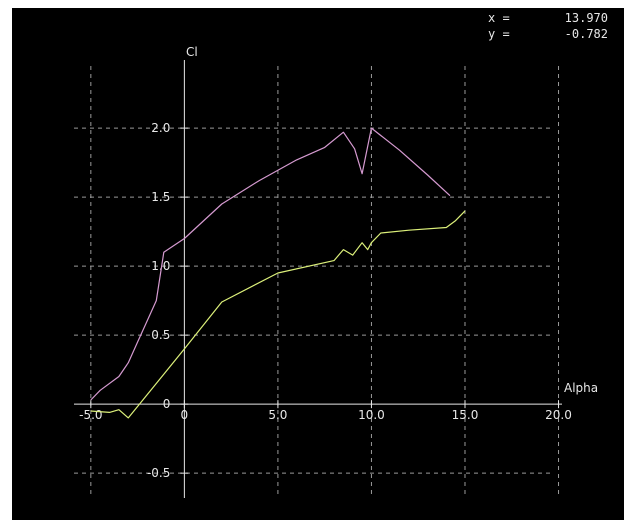 This screenshot has width=627, height=524. I want to click on x-tick-label: 15.0, so click(465, 415).